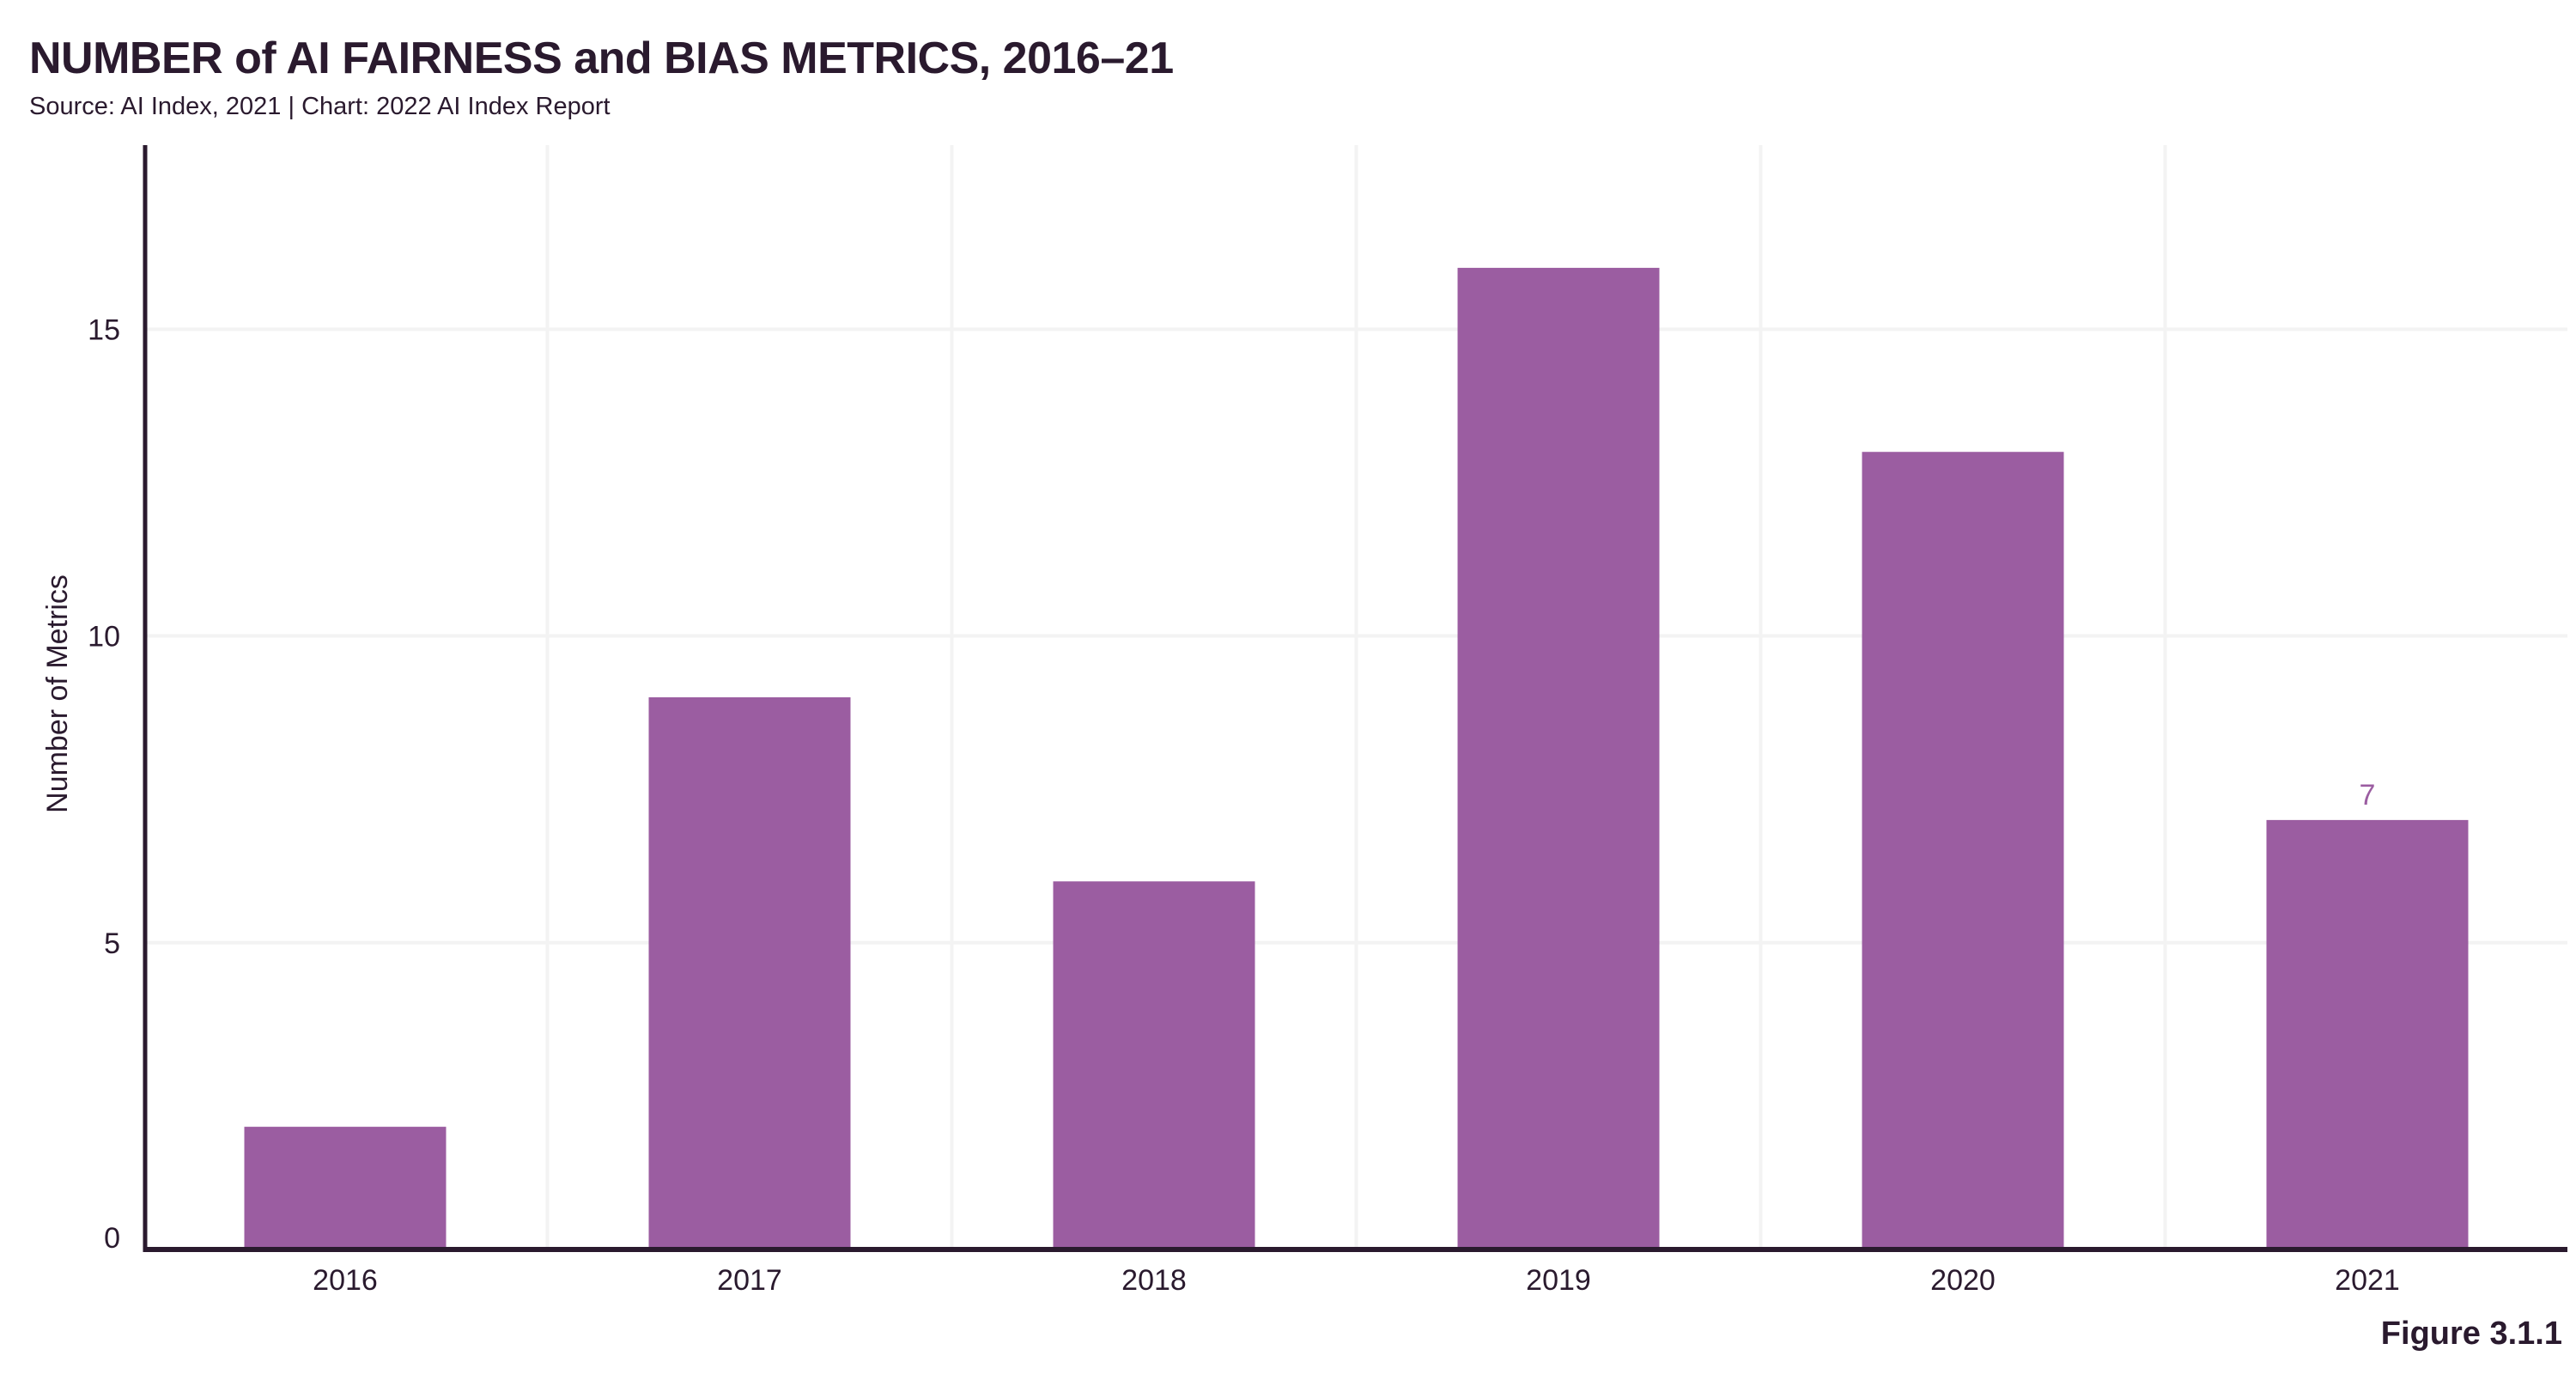 This screenshot has width=2576, height=1374. What do you see at coordinates (104, 329) in the screenshot?
I see `y-tick-label: 15` at bounding box center [104, 329].